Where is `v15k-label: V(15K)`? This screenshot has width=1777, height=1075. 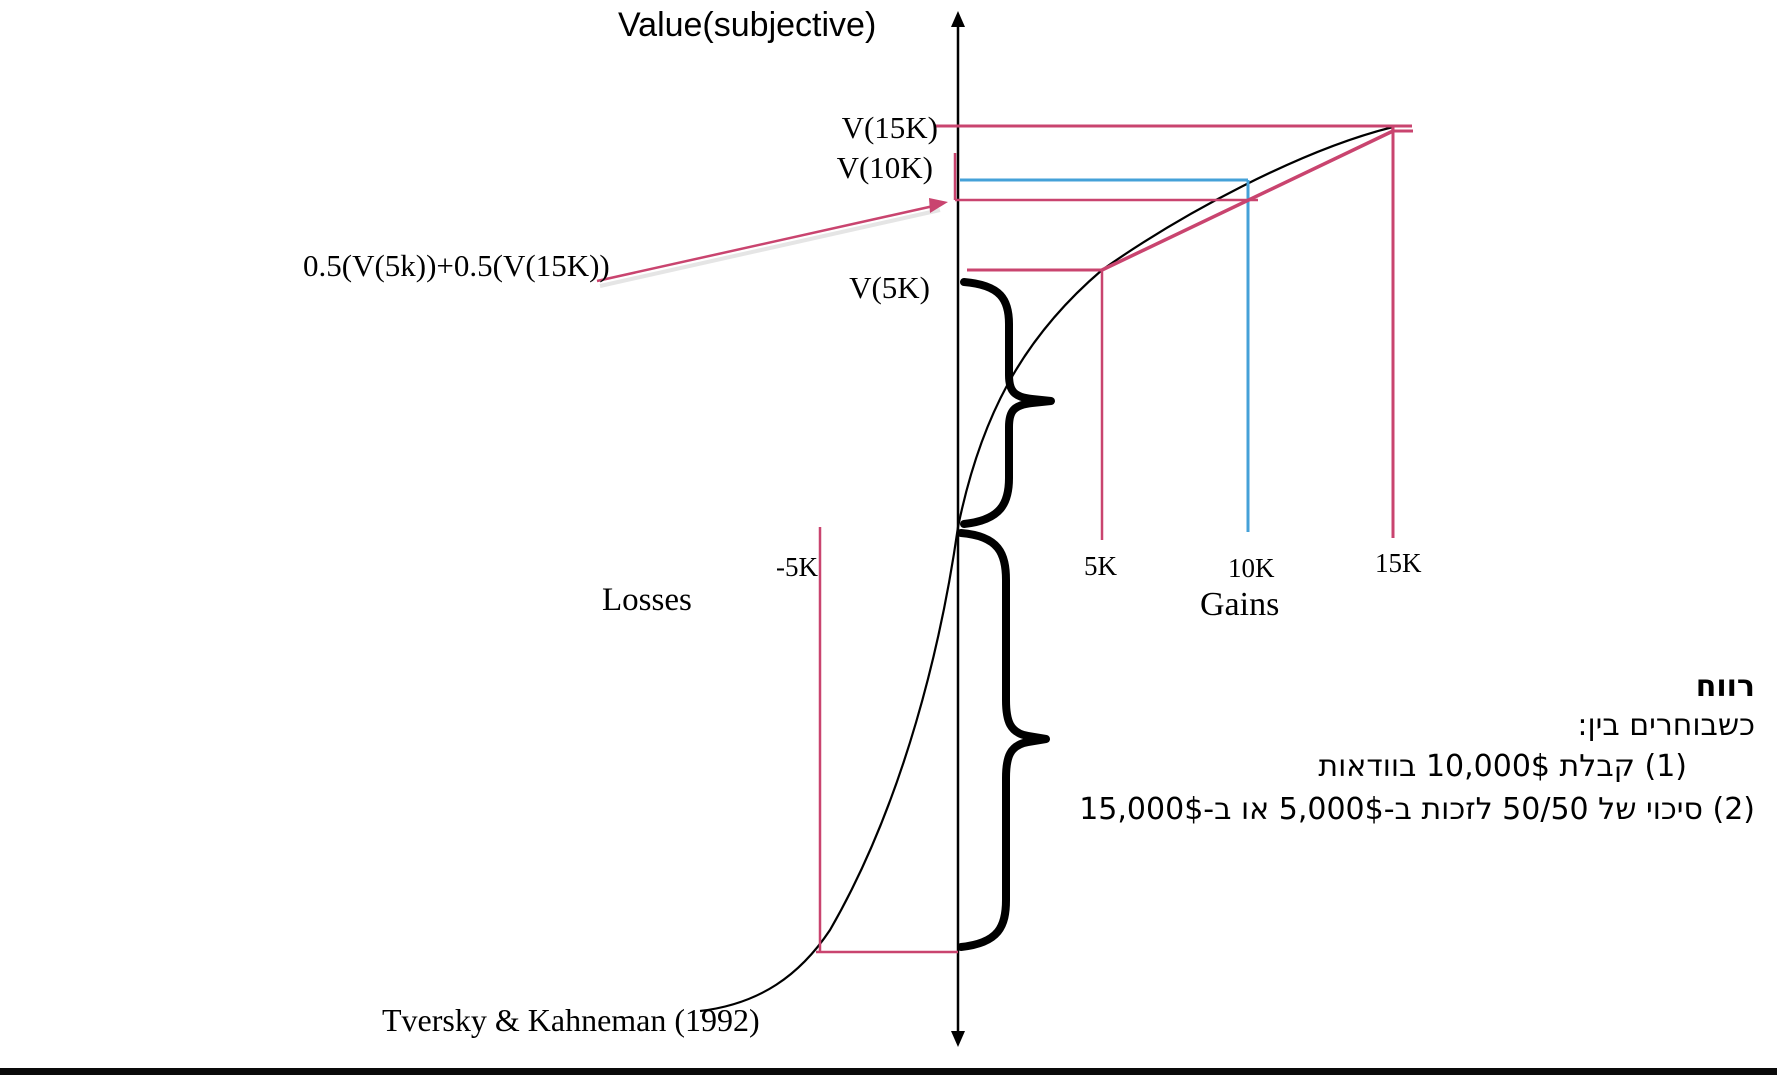
v15k-label: V(15K) is located at coordinates (889, 127).